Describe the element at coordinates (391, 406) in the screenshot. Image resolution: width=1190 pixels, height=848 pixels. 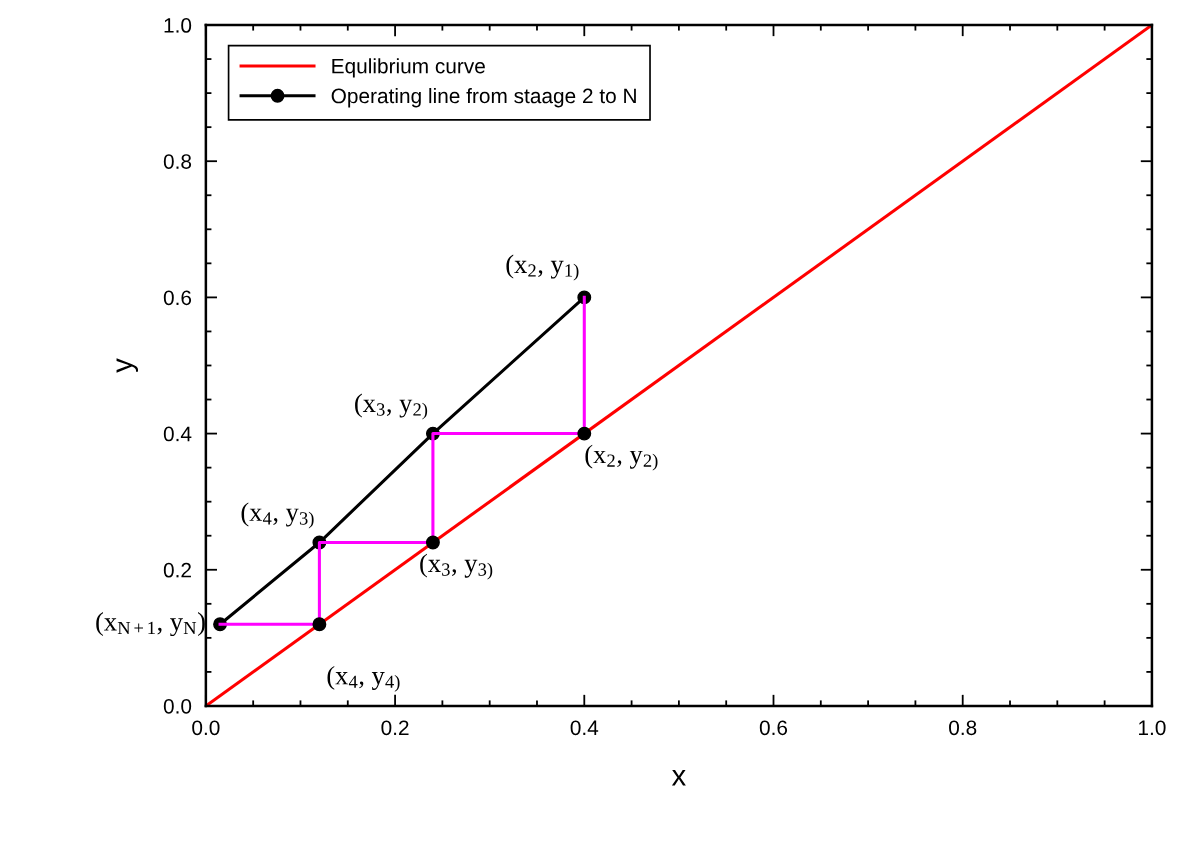
I see `annotation: (x$_{3}$, y$_{2)}$` at that location.